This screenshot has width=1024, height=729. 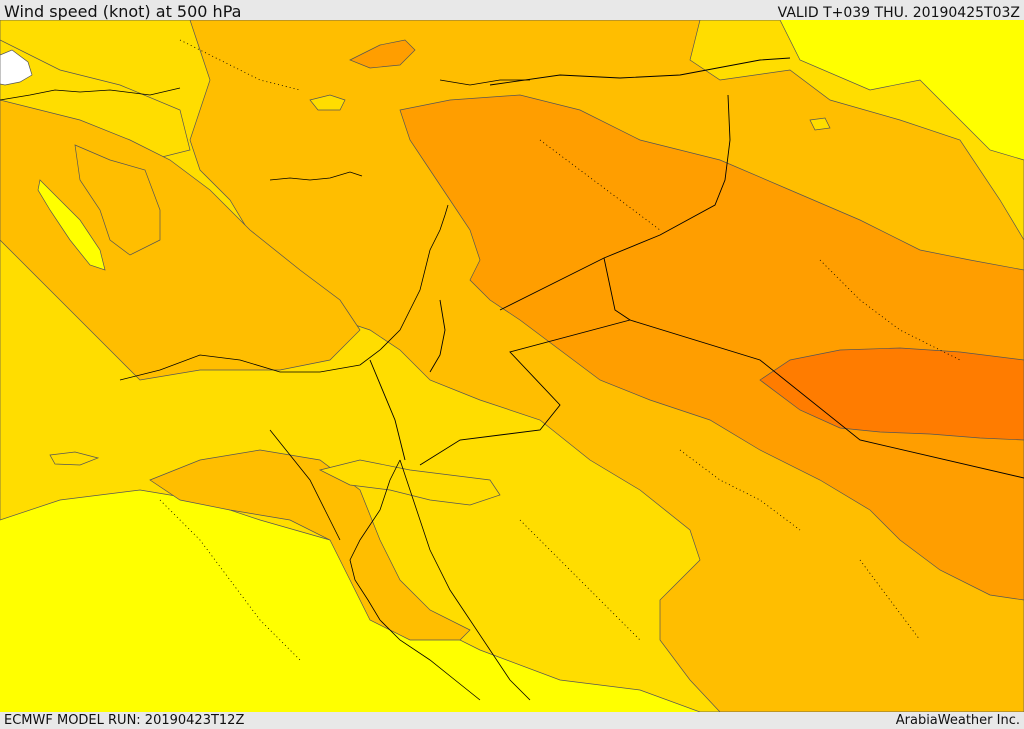 What do you see at coordinates (124, 720) in the screenshot?
I see `model-run-label: ECMWF MODEL RUN: 20190423T12Z` at bounding box center [124, 720].